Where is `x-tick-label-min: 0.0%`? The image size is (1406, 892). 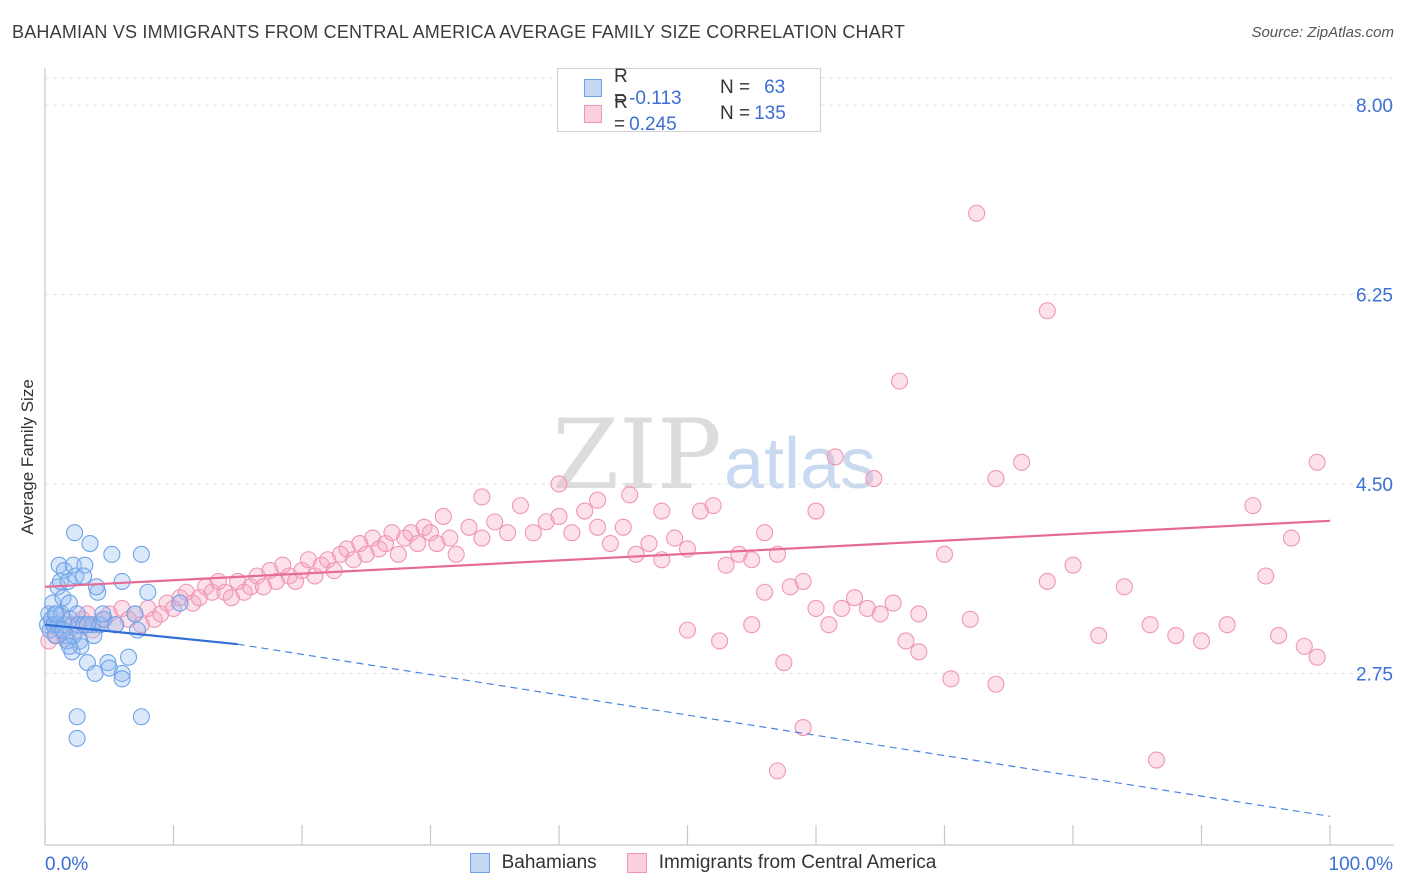
x-tick-label-min: 0.0% is located at coordinates (66, 864).